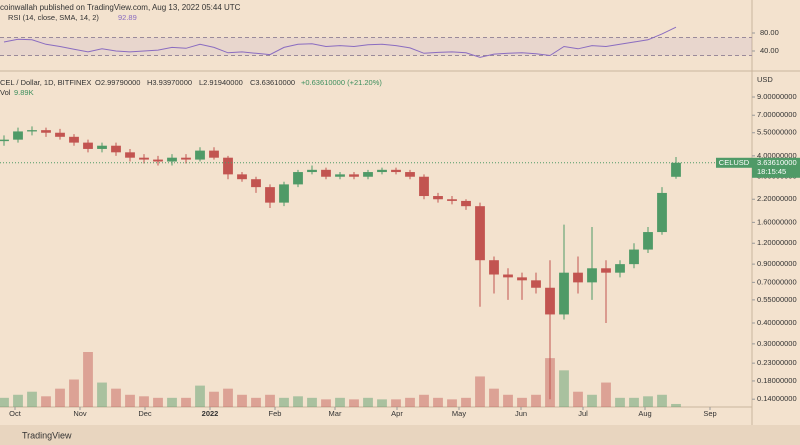  What do you see at coordinates (769, 32) in the screenshot?
I see `rsi-tick-label: 80.00` at bounding box center [769, 32].